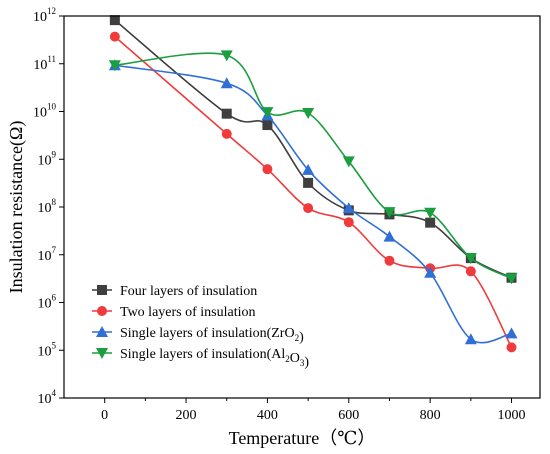 This screenshot has width=550, height=454. What do you see at coordinates (188, 291) in the screenshot?
I see `legend-label: Four layers of insulation` at bounding box center [188, 291].